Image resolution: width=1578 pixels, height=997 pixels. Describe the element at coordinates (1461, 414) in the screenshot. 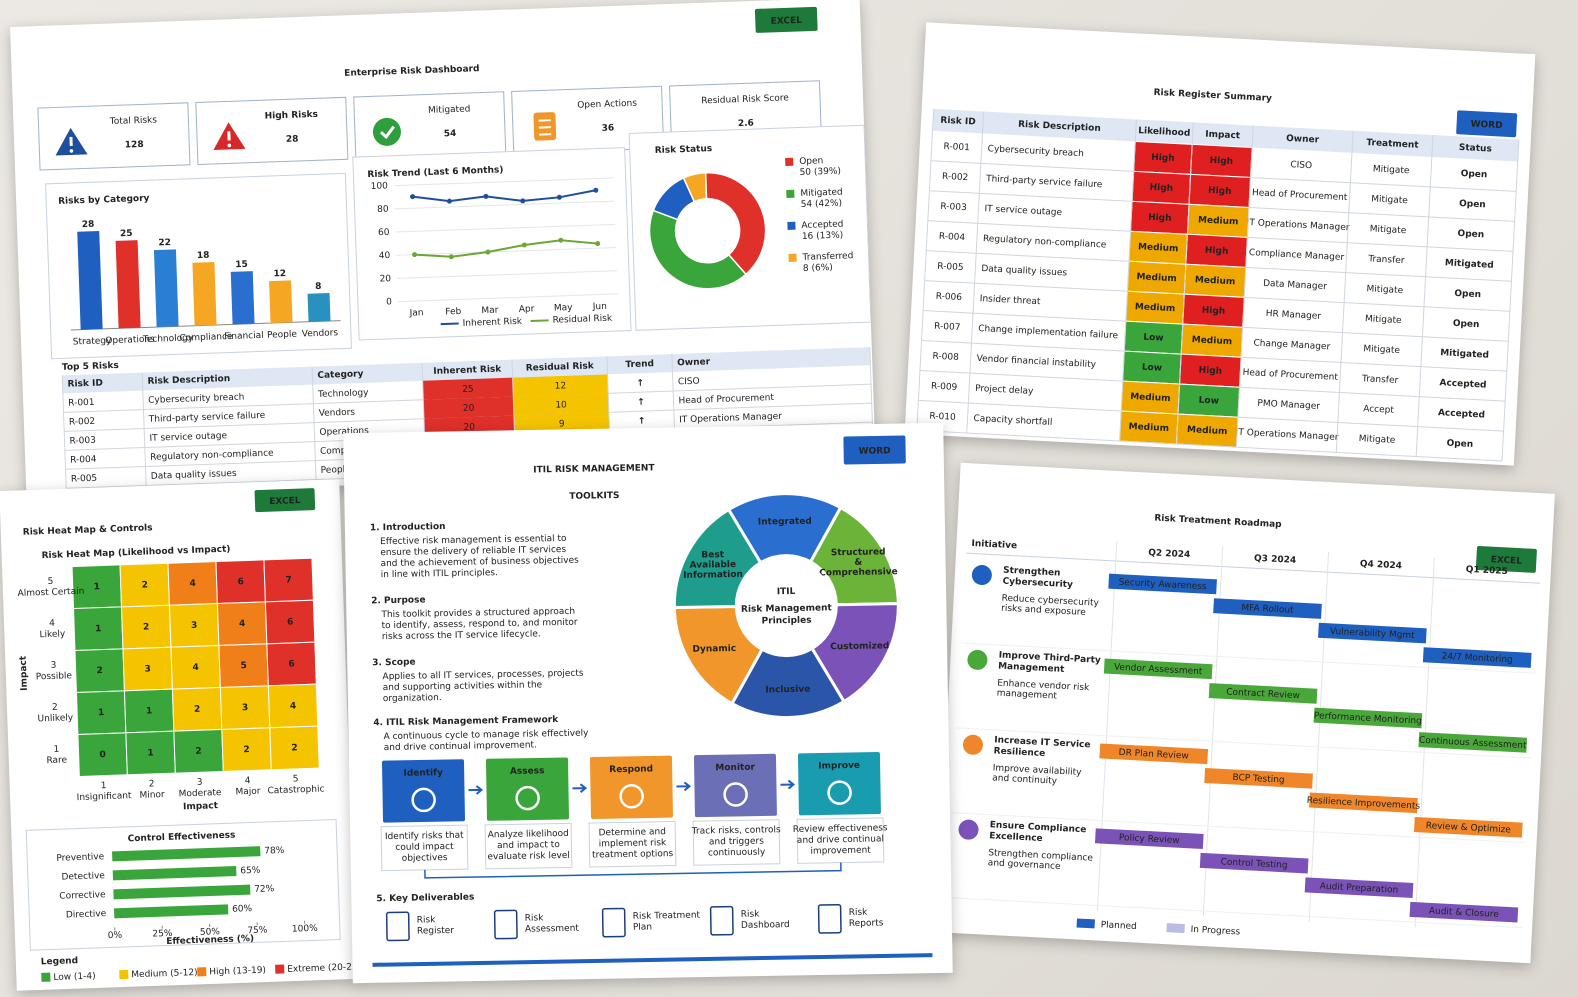

I see `table-cell: Accepted` at that location.